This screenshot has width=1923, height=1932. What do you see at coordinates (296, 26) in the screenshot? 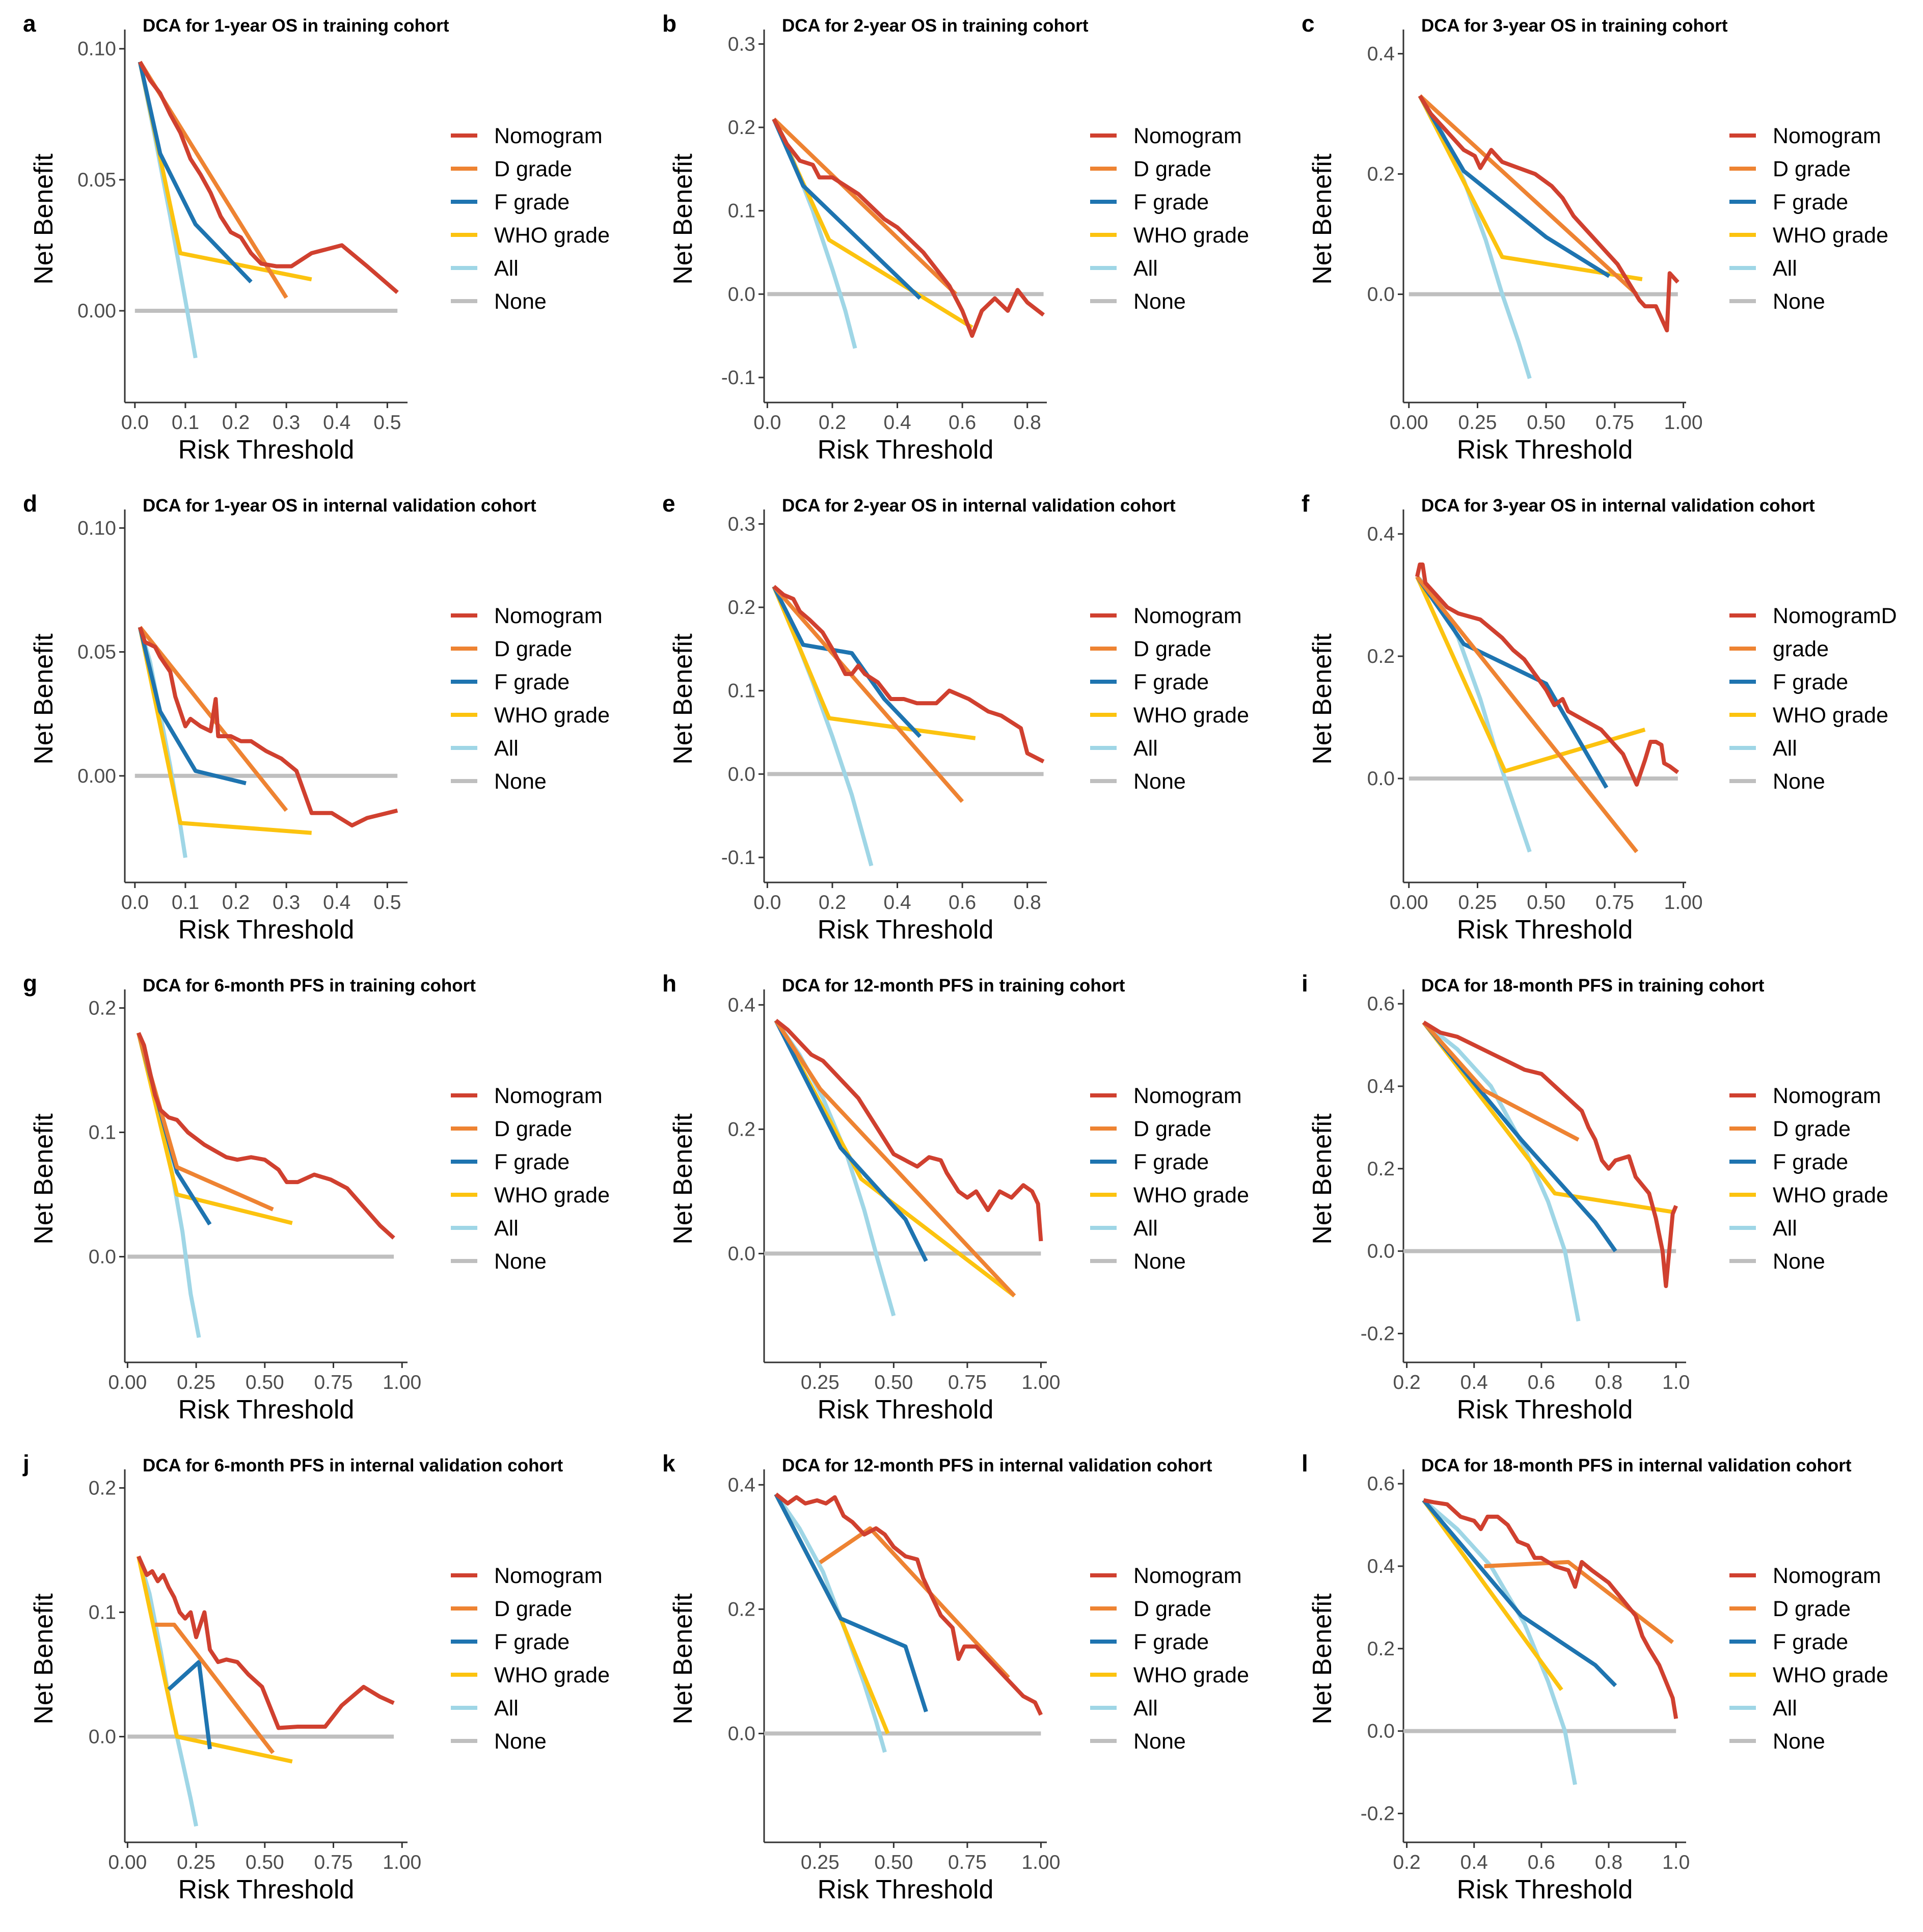
I see `panel-title: DCA for 1-year OS in training cohort` at bounding box center [296, 26].